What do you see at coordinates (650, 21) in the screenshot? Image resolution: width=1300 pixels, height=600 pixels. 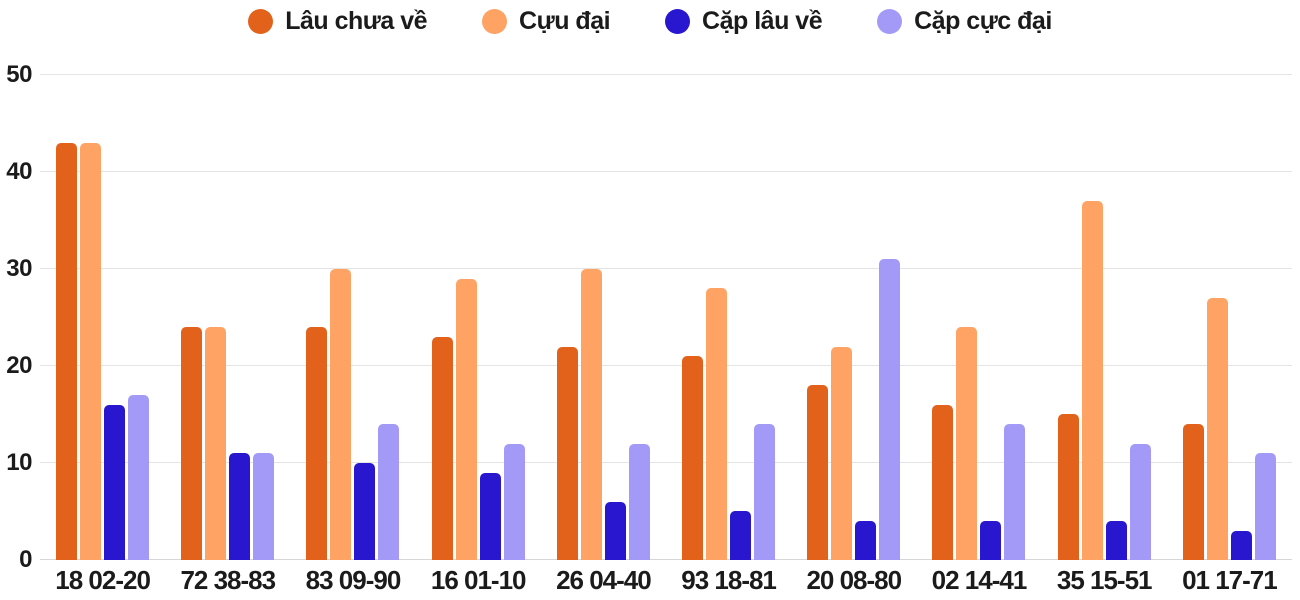 I see `legend: Lâu chưa về Cựu đại Cặp lâu về Cặp cực đại` at bounding box center [650, 21].